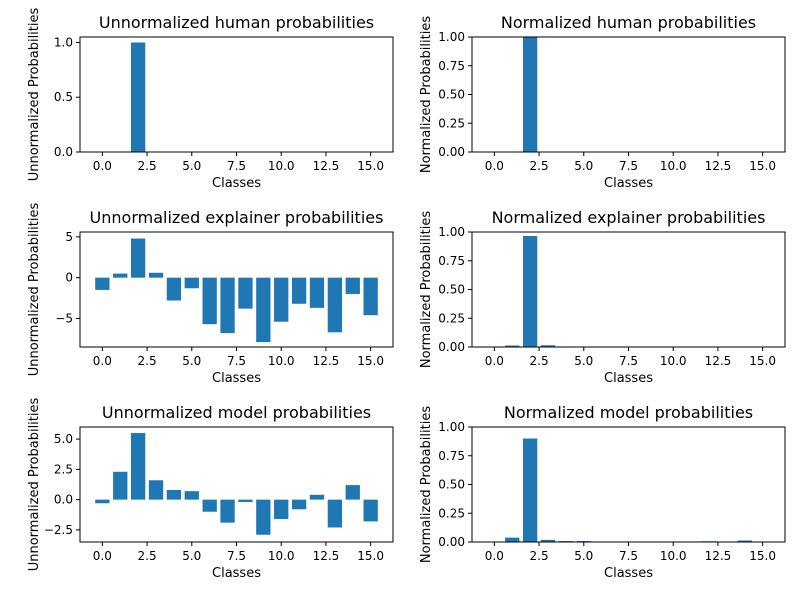 Image resolution: width=800 pixels, height=600 pixels. I want to click on y-tick-label: 5.0, so click(63, 439).